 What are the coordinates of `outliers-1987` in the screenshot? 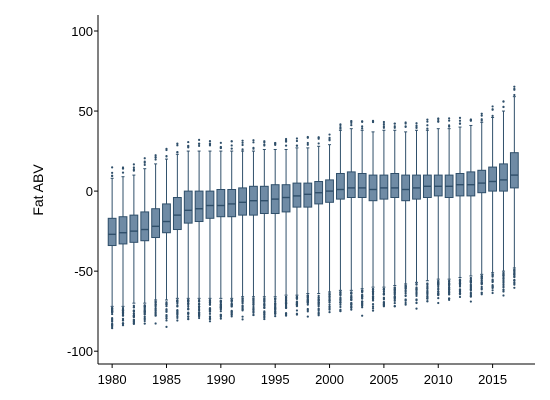 It's located at (188, 230).